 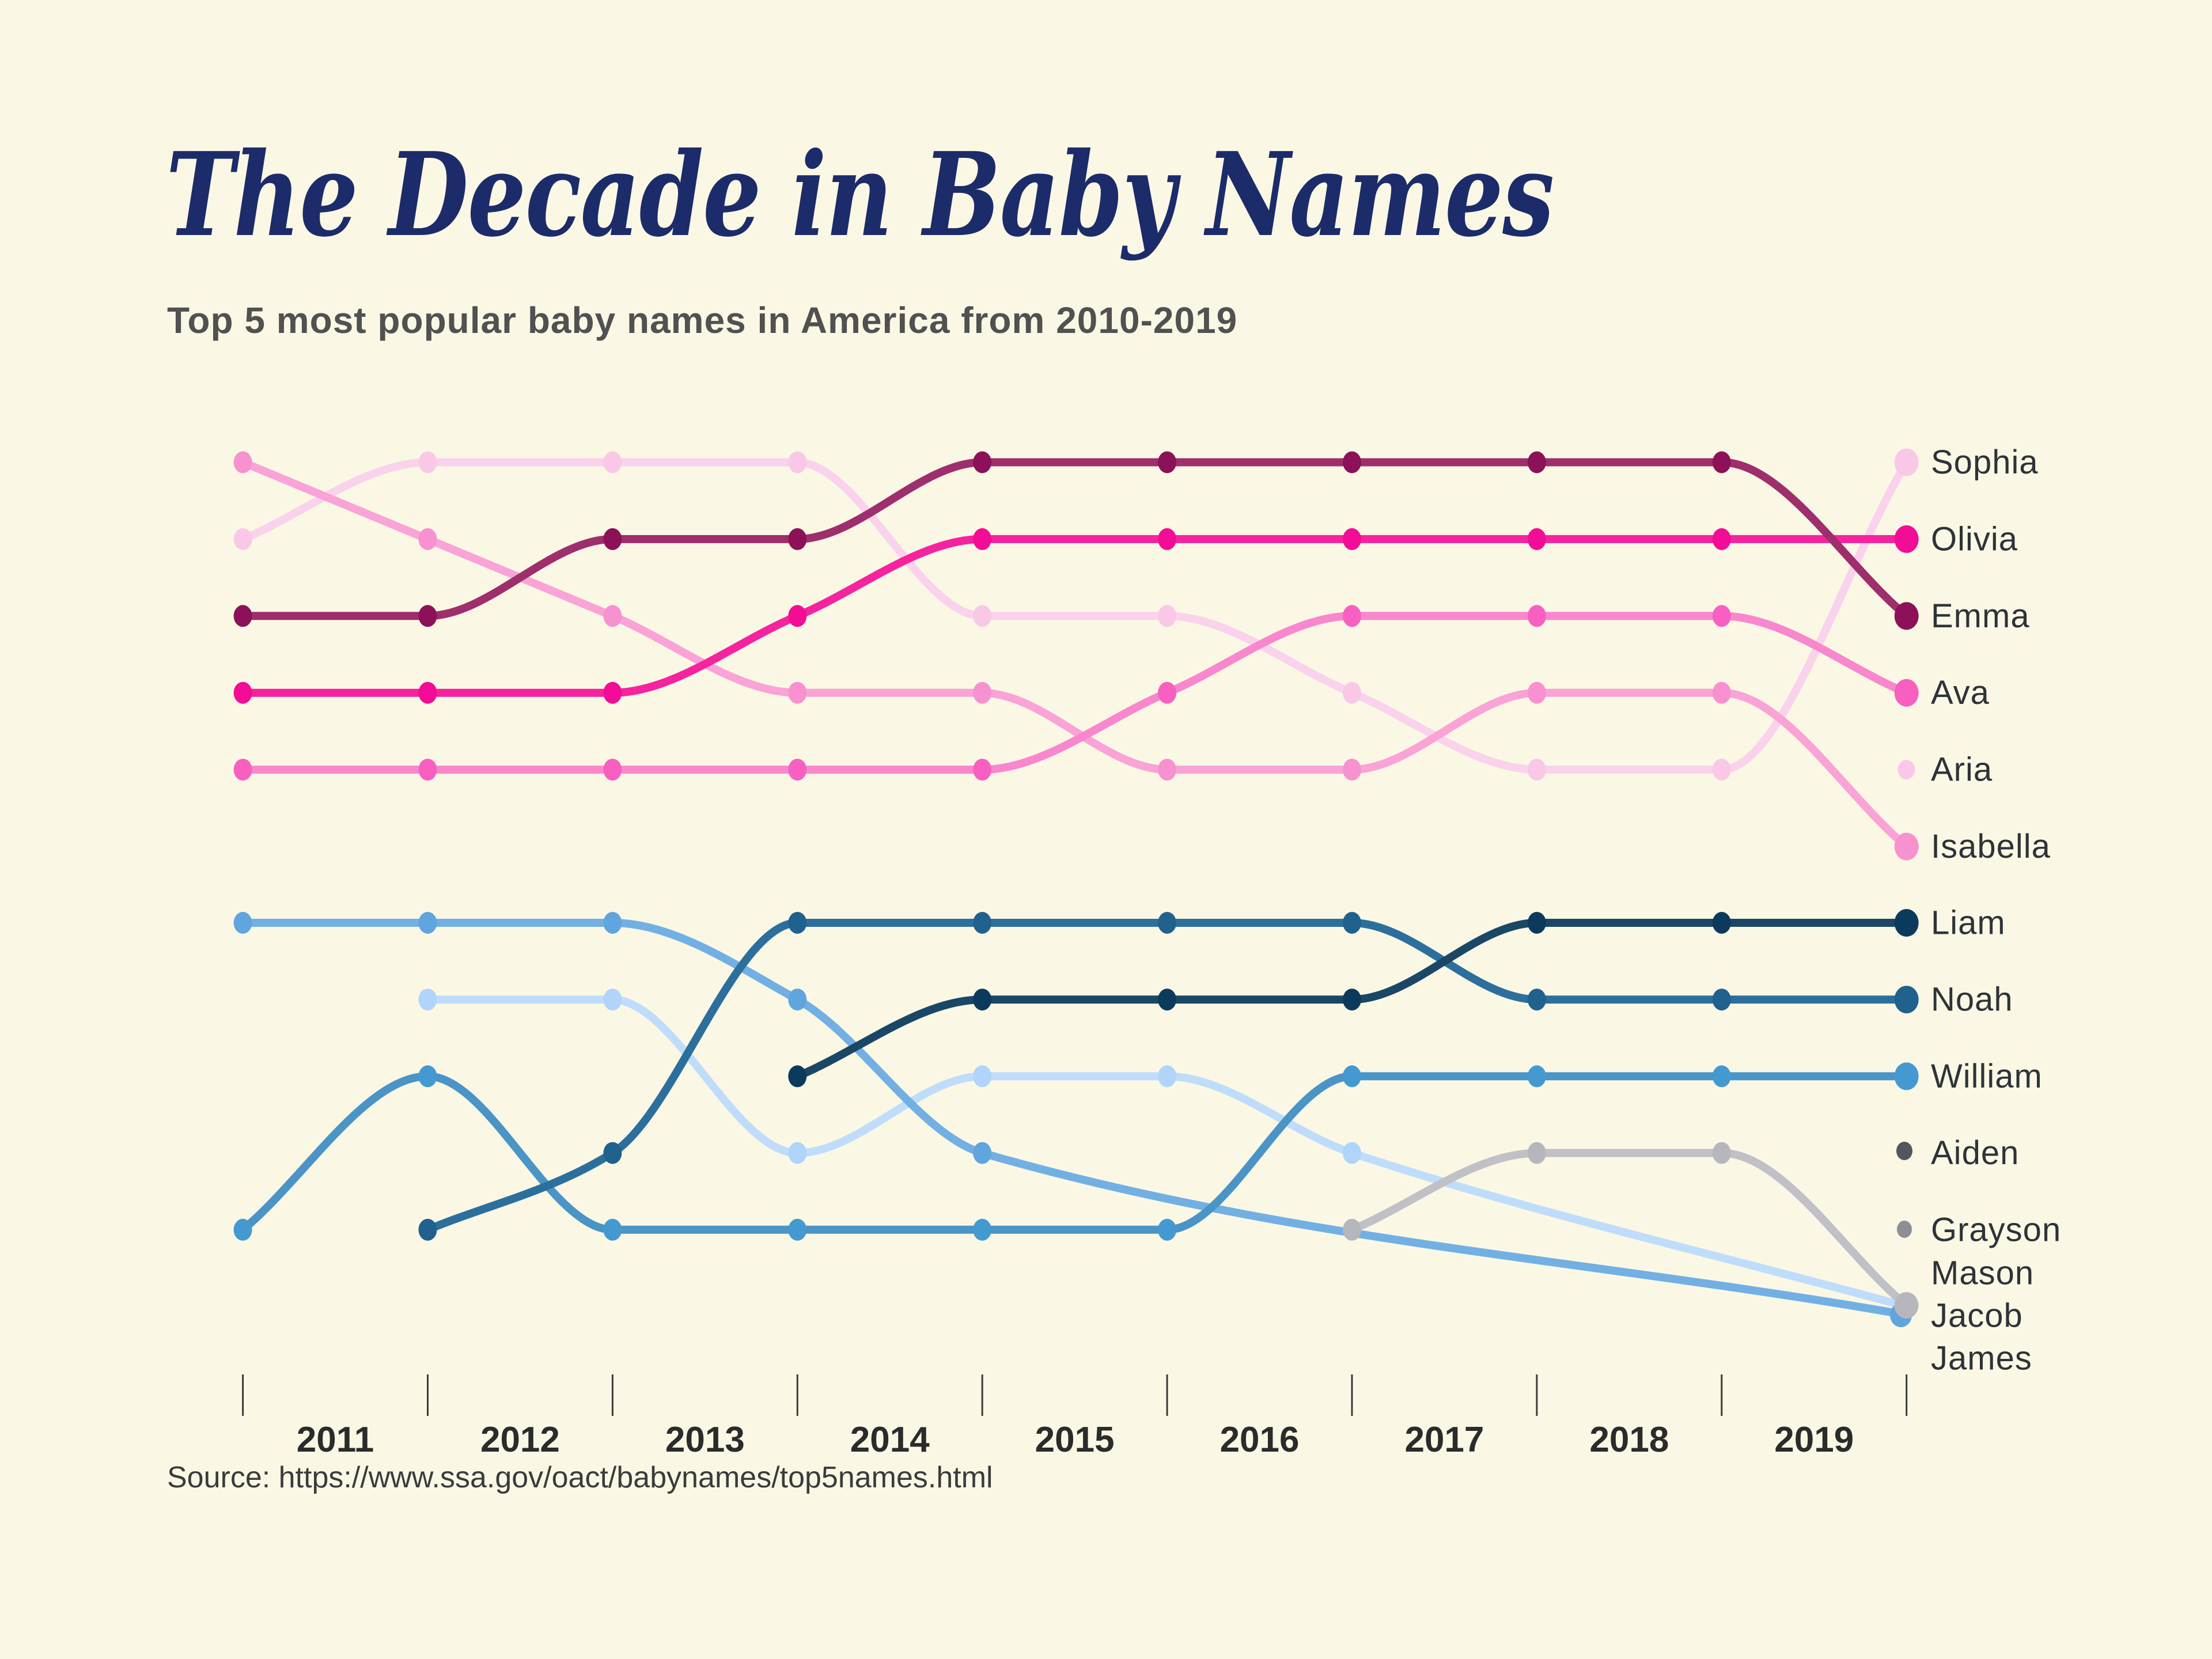 I want to click on name-label-william: William, so click(x=1987, y=1076).